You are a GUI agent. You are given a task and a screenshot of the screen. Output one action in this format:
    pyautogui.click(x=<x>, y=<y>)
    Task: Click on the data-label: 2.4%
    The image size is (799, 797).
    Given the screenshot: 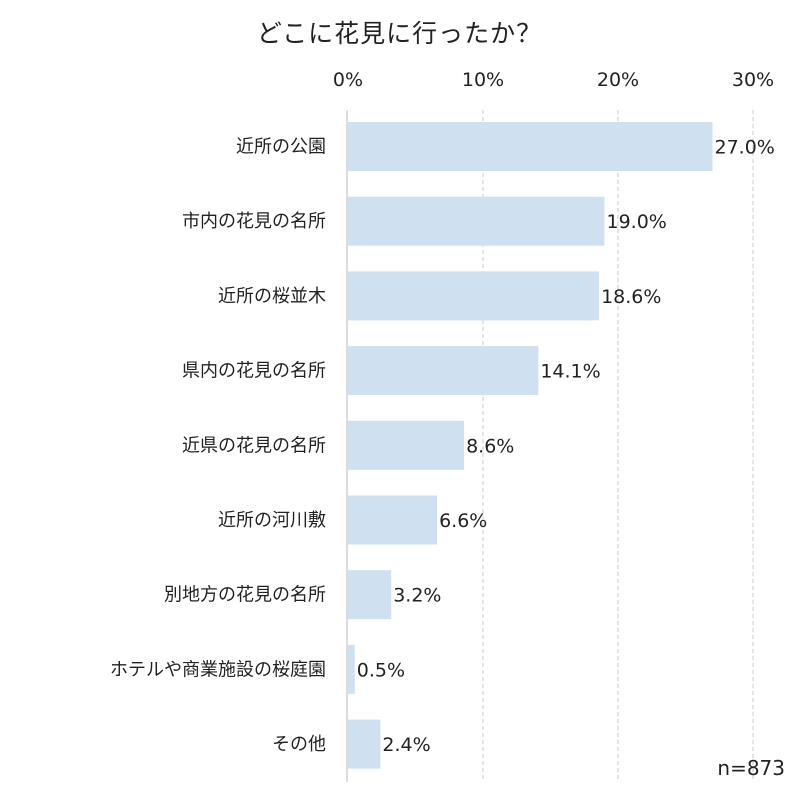 What is the action you would take?
    pyautogui.click(x=406, y=745)
    